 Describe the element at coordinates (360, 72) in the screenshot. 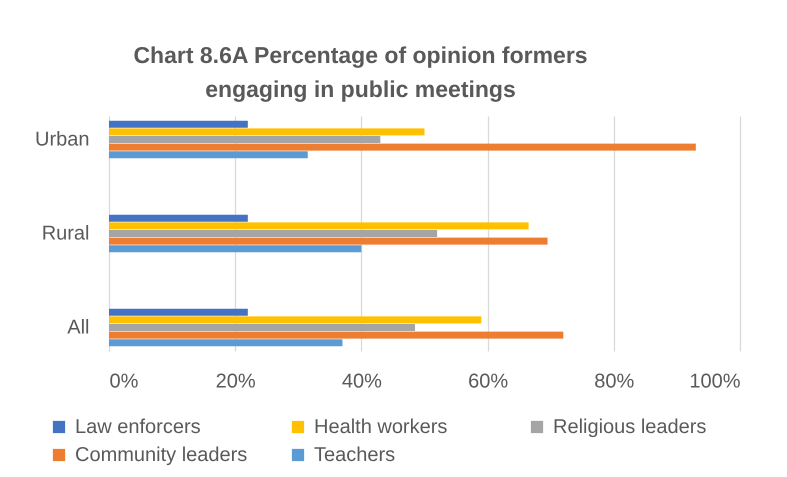

I see `chart-title: Chart 8.6A Percentage of opinion formers engaging in public meetings` at that location.